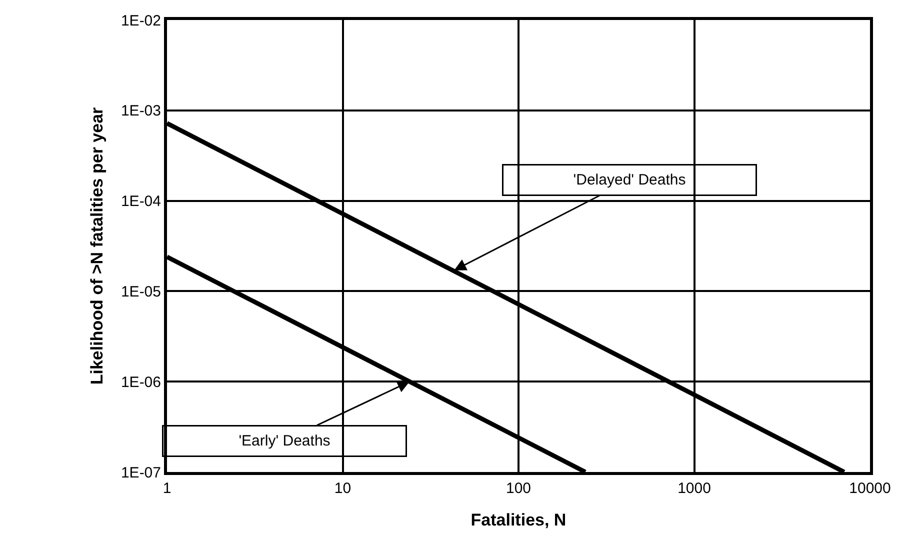 This screenshot has width=903, height=554. I want to click on x-tick-label: 10, so click(343, 488).